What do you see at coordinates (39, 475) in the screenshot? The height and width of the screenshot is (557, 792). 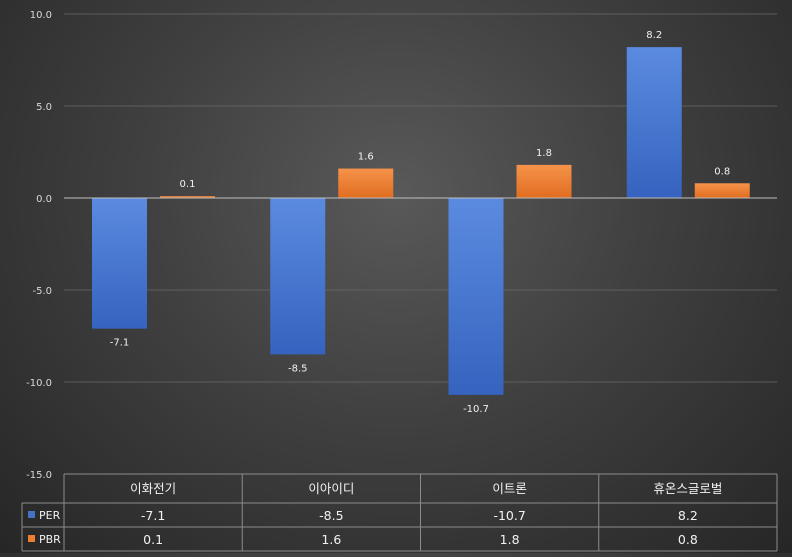 I see `y-tick-label: -15.0` at bounding box center [39, 475].